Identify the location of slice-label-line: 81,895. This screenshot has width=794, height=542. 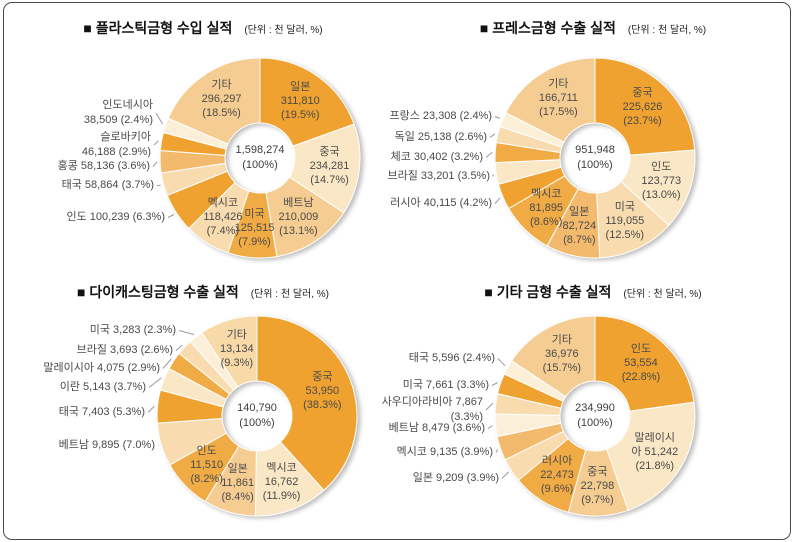
(546, 208).